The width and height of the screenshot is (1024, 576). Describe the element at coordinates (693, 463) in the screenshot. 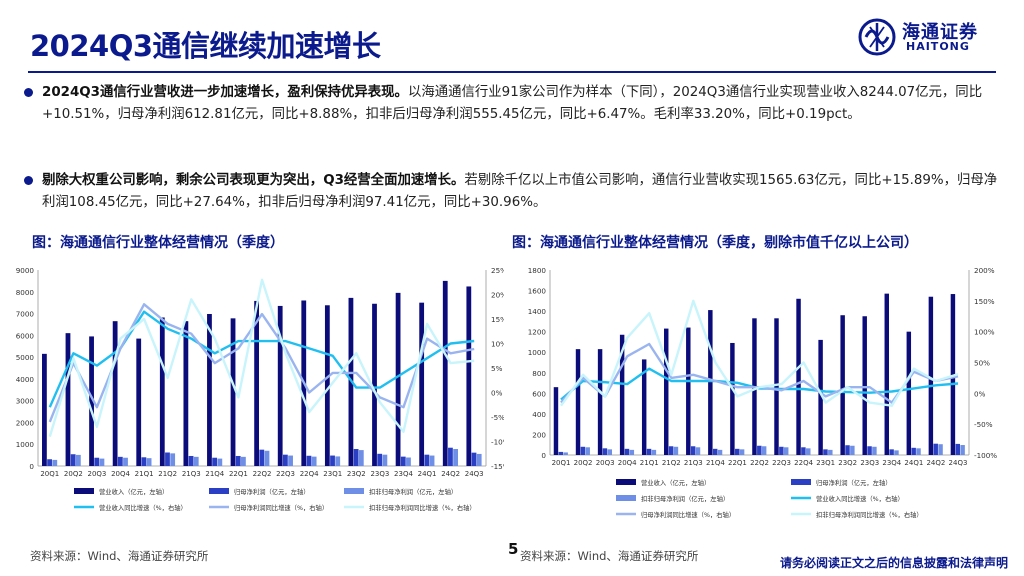

I see `x-tick-label: 21Q3` at that location.